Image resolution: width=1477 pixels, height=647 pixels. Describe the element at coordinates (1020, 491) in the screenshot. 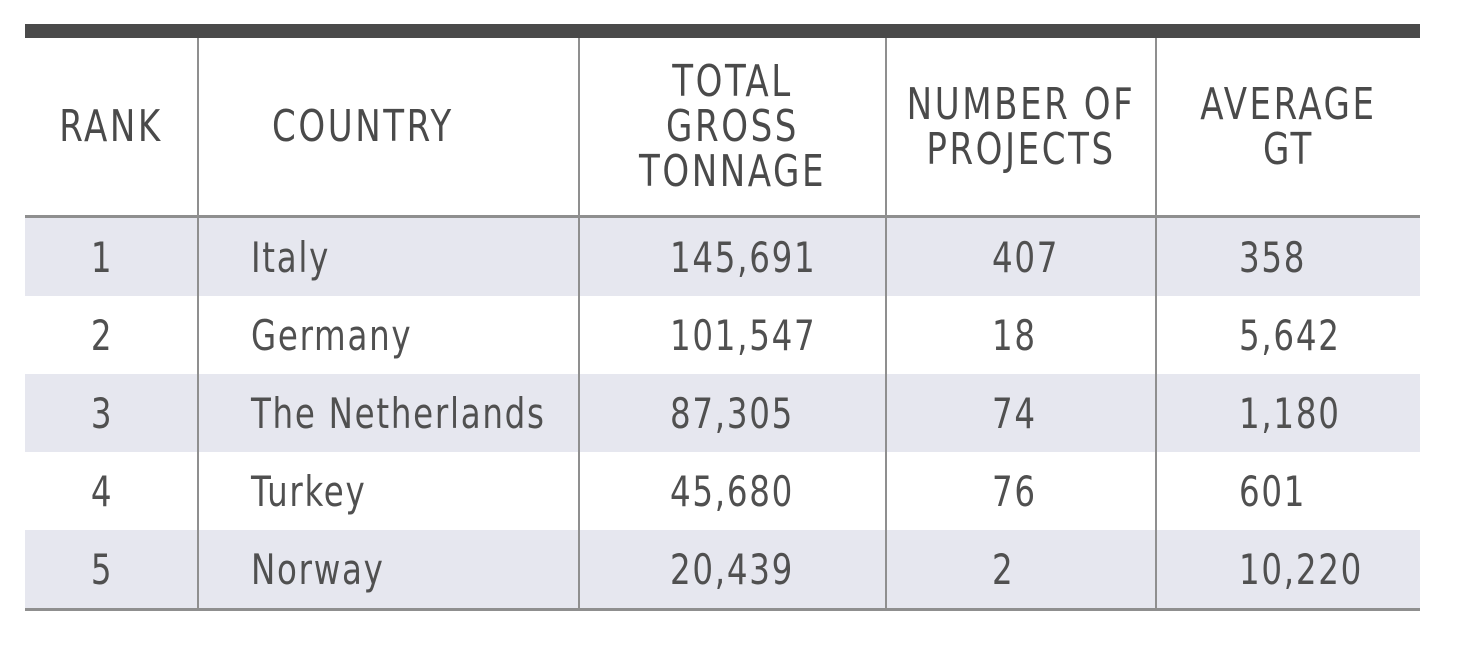

I see `cell-number-of-projects: 76` at that location.